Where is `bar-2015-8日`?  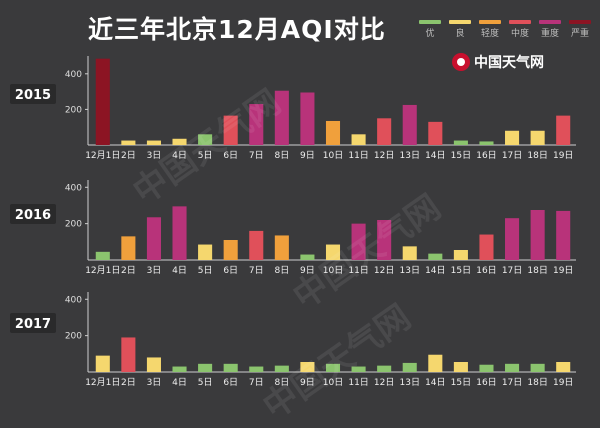 bar-2015-8日 is located at coordinates (281, 117).